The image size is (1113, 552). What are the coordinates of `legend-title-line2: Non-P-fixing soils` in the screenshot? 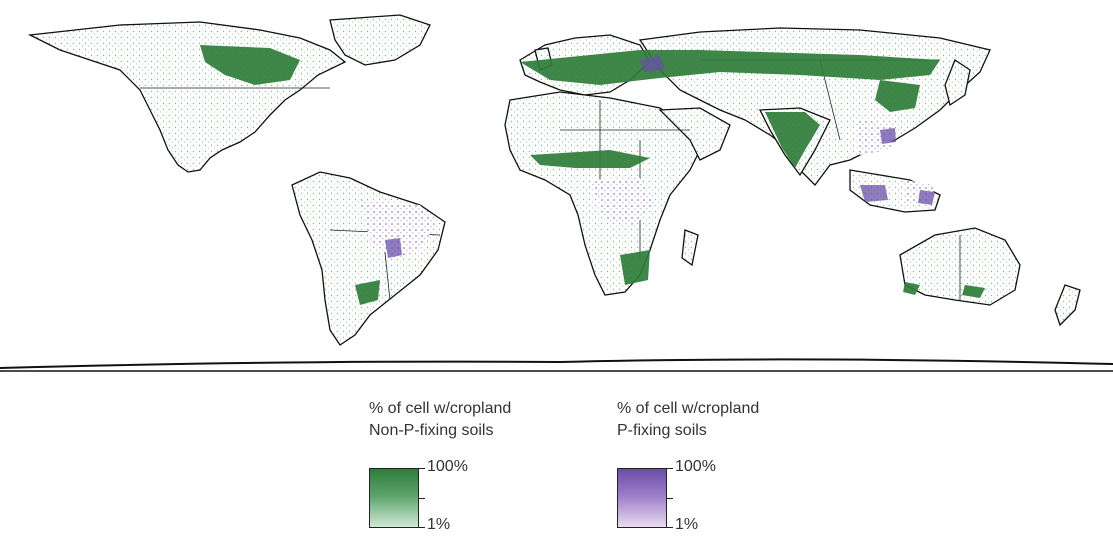 It's located at (431, 430).